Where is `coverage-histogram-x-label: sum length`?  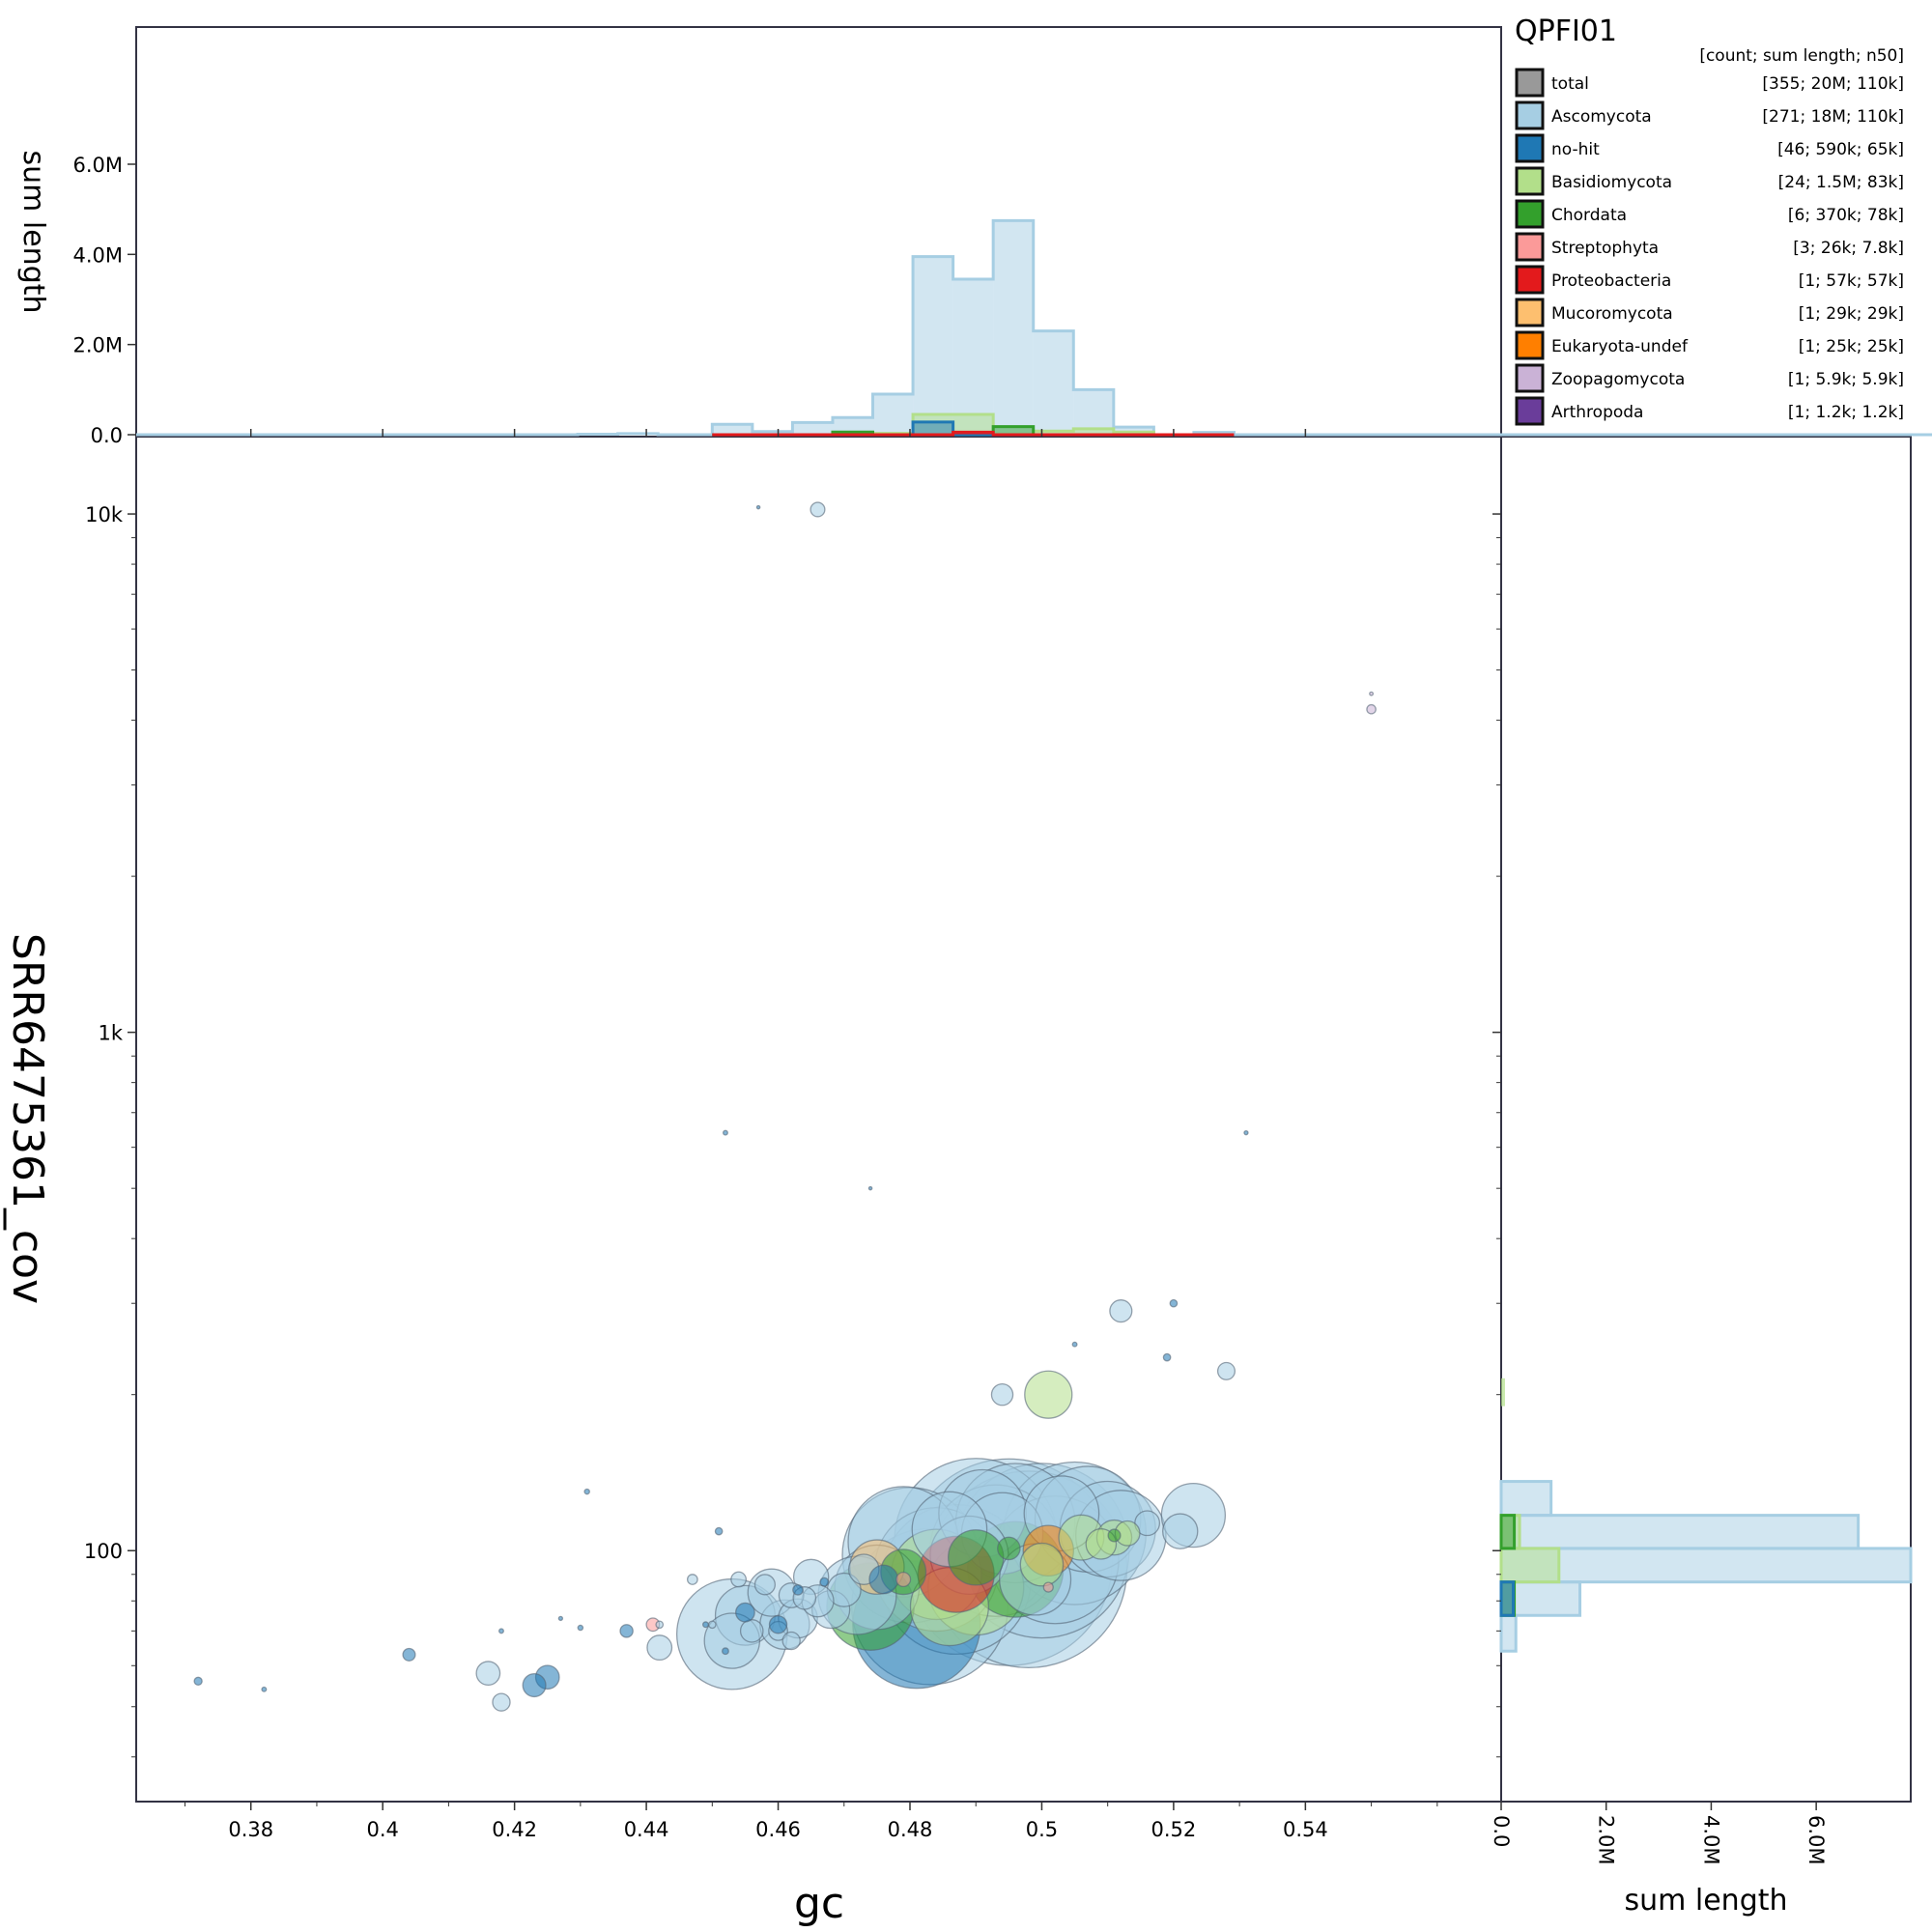
coverage-histogram-x-label: sum length is located at coordinates (1705, 1901).